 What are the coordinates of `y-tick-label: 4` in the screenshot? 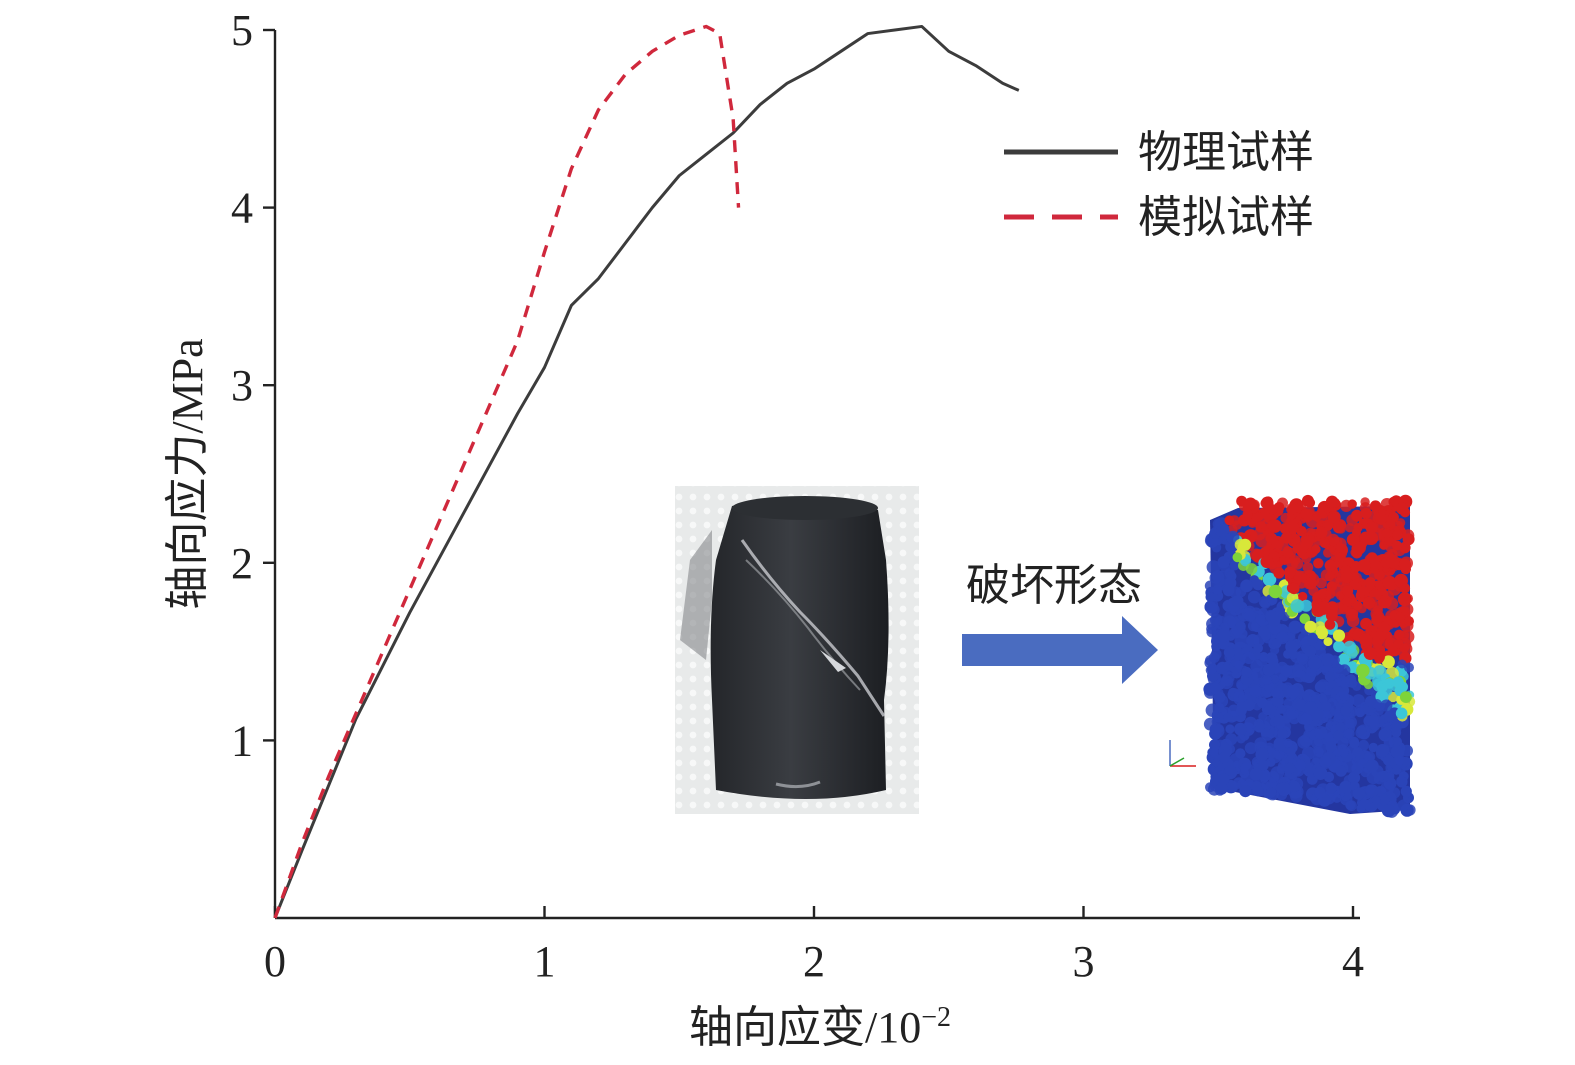 It's located at (242, 208).